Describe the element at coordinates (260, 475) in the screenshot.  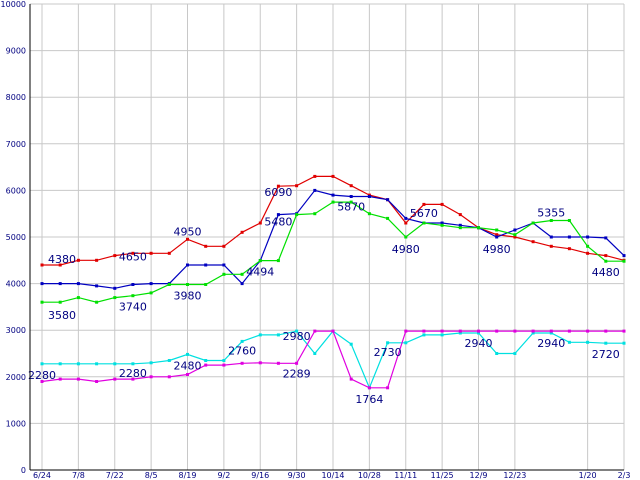
I see `x-tick-label: 9/16` at that location.